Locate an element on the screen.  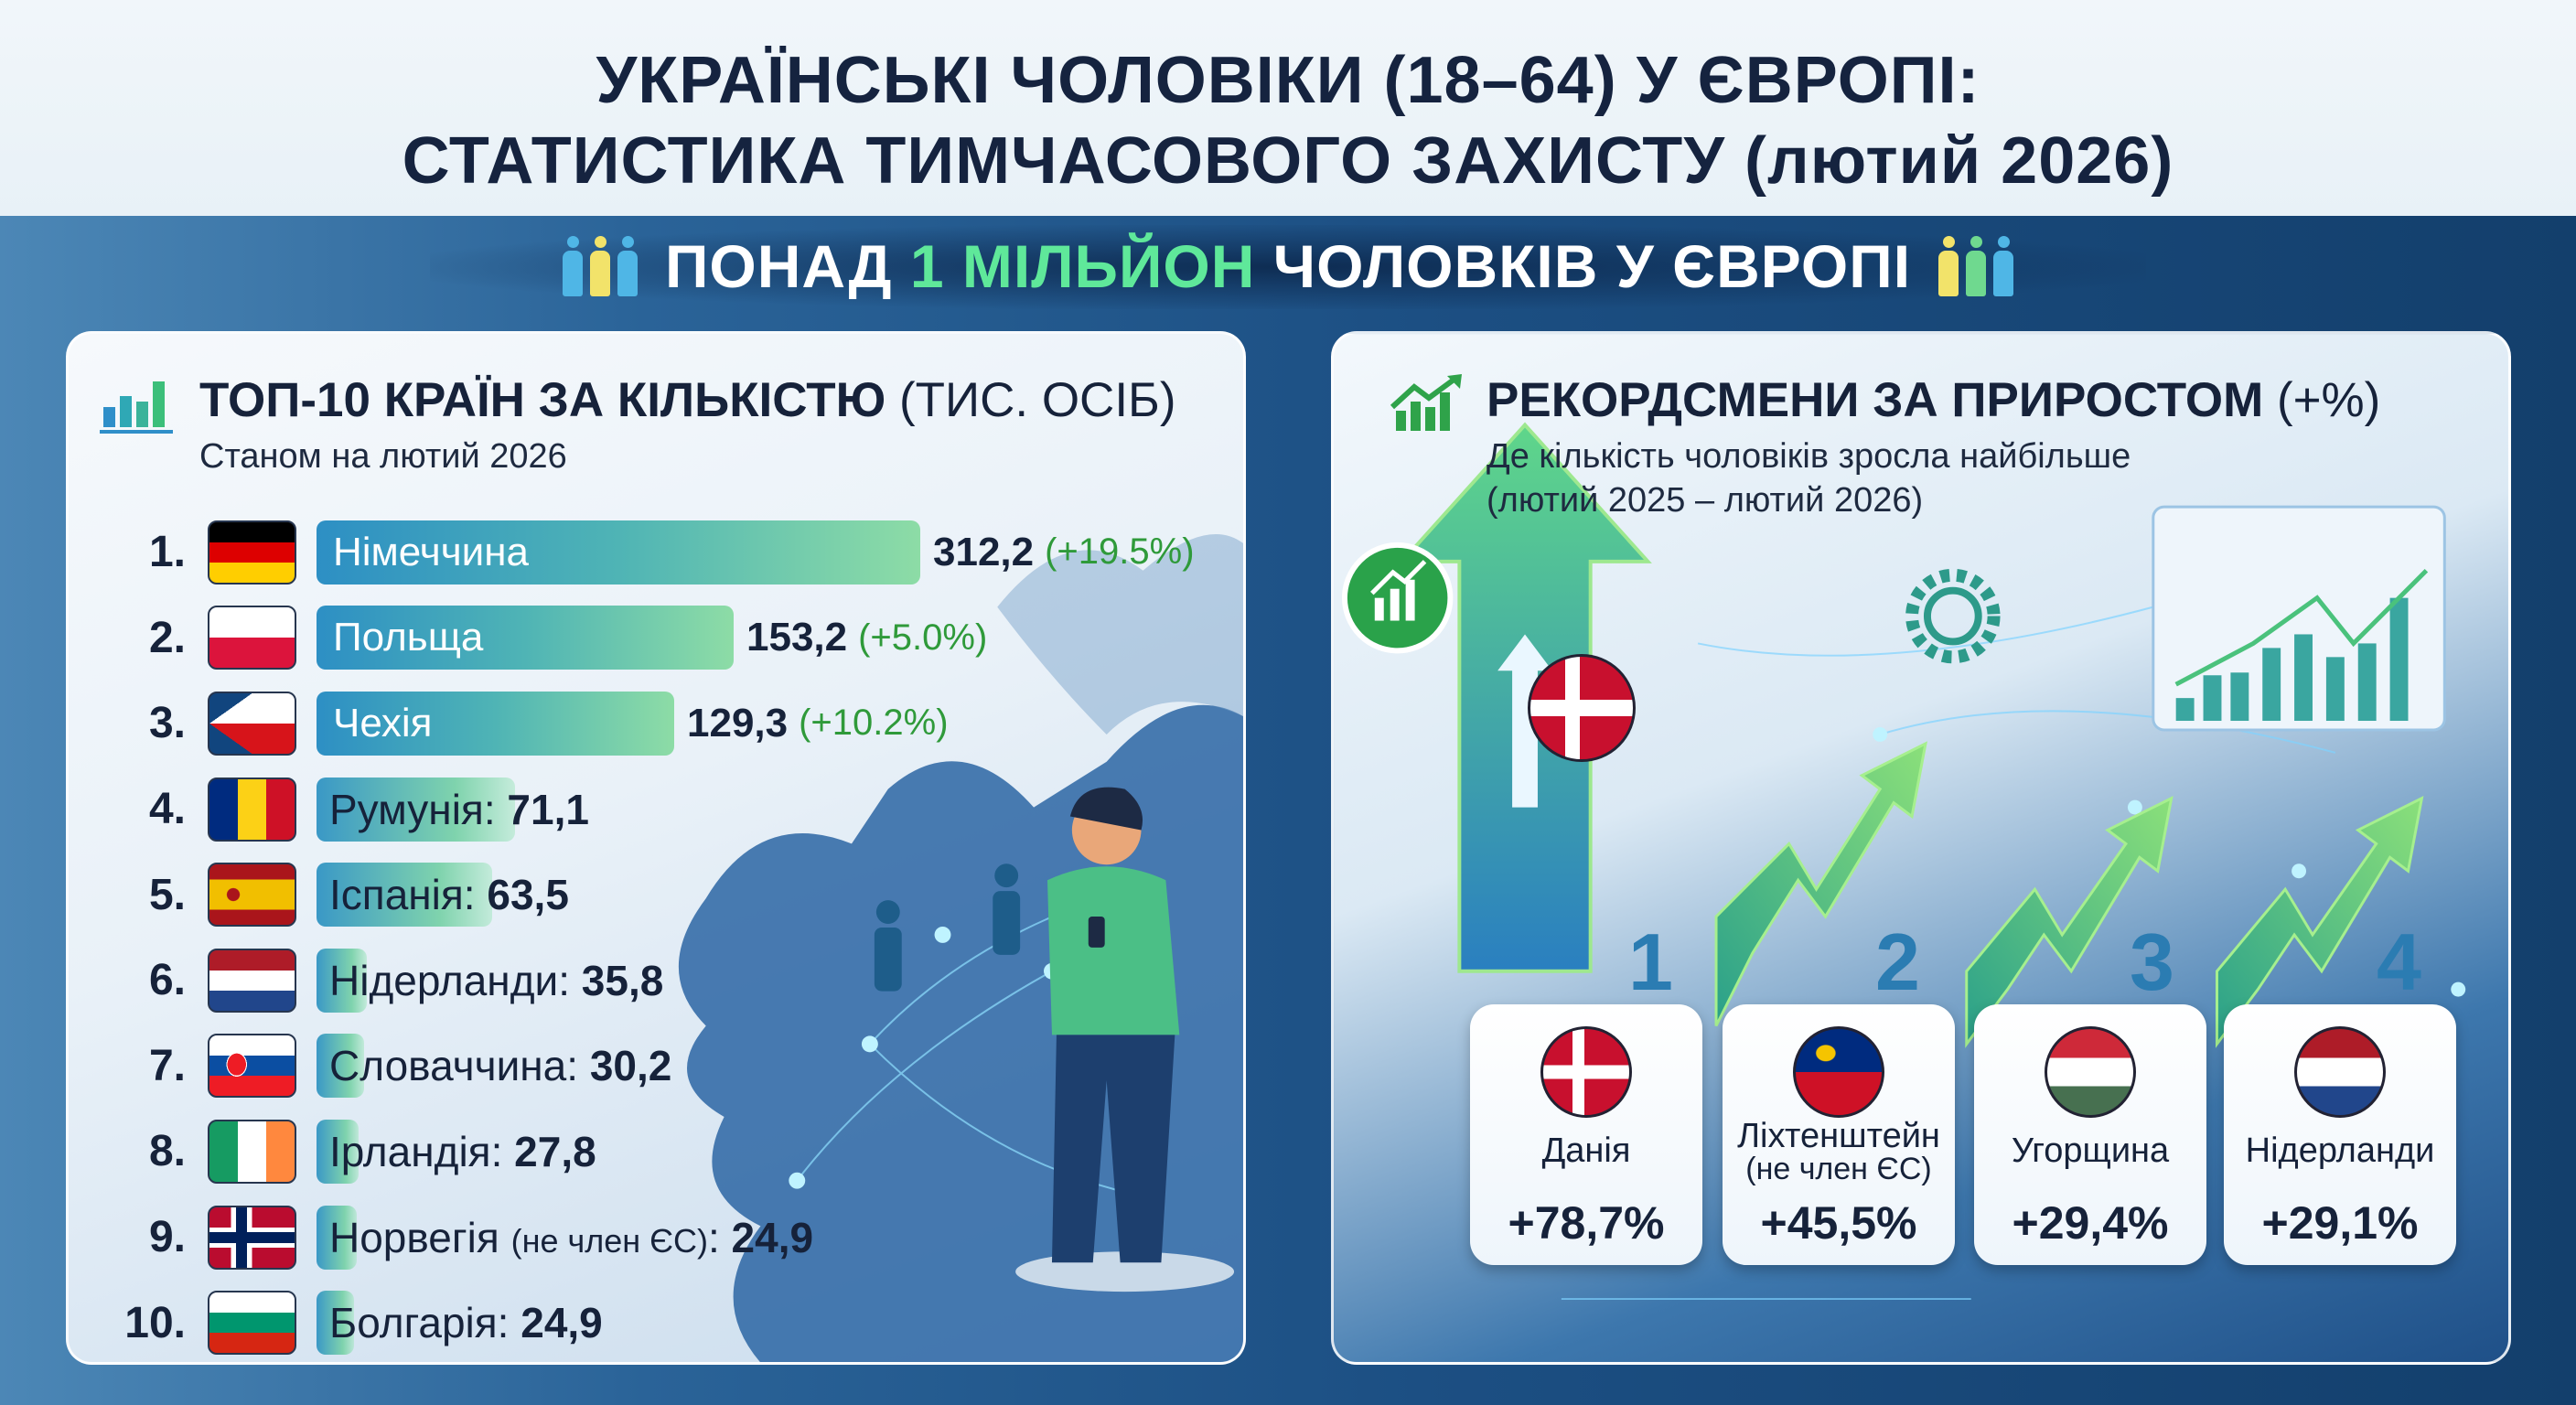
growth-chart-icon is located at coordinates (1426, 402).